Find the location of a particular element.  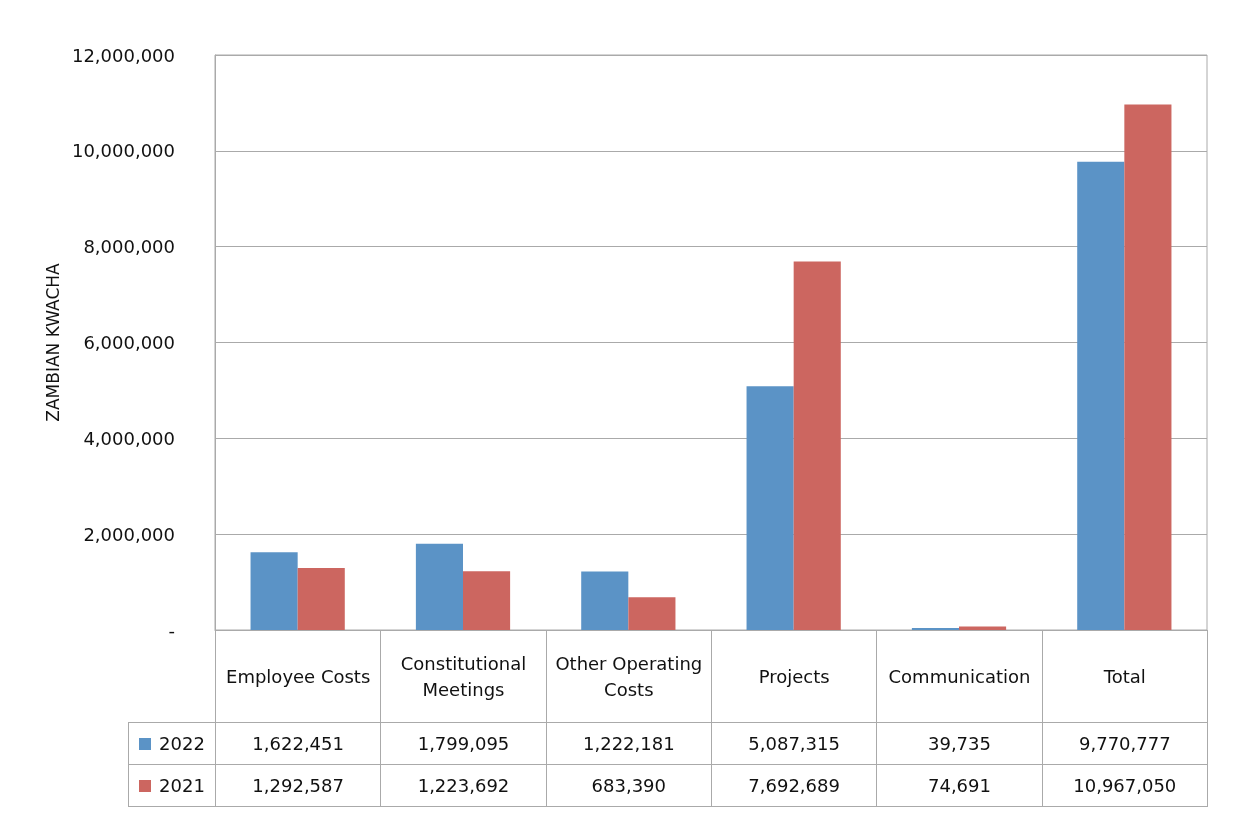

data-label: 1,292,587 is located at coordinates (298, 785).